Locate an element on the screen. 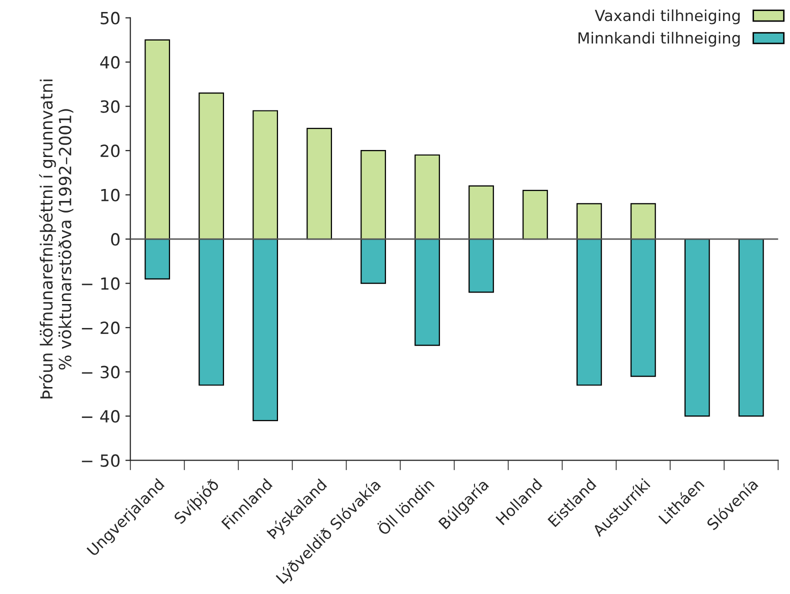 This screenshot has height=594, width=790. legend-label: Minnkandi tilhneiging is located at coordinates (659, 39).